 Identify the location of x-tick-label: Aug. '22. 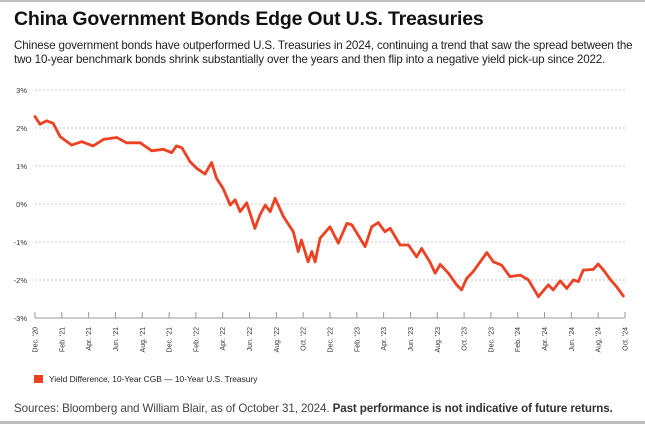
(277, 340).